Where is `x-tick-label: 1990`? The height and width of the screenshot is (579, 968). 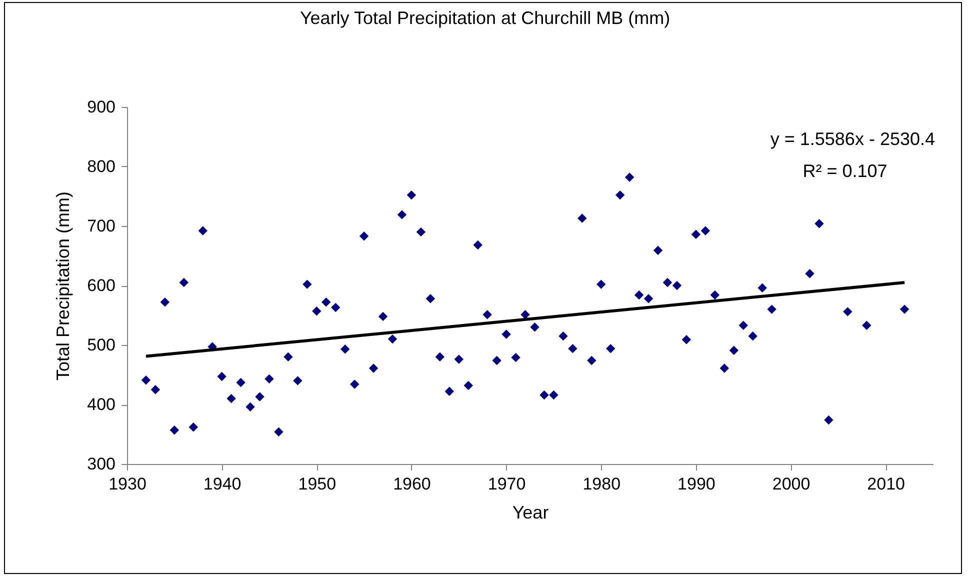 x-tick-label: 1990 is located at coordinates (697, 484).